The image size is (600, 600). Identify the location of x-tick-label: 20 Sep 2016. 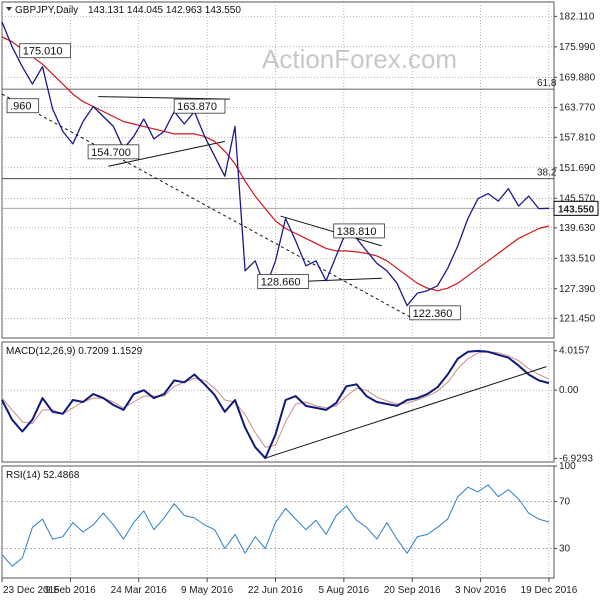
(412, 590).